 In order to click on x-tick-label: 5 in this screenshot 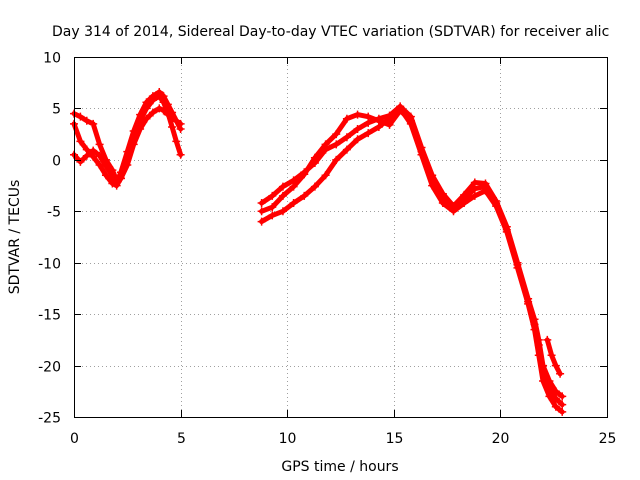, I will do `click(181, 439)`.